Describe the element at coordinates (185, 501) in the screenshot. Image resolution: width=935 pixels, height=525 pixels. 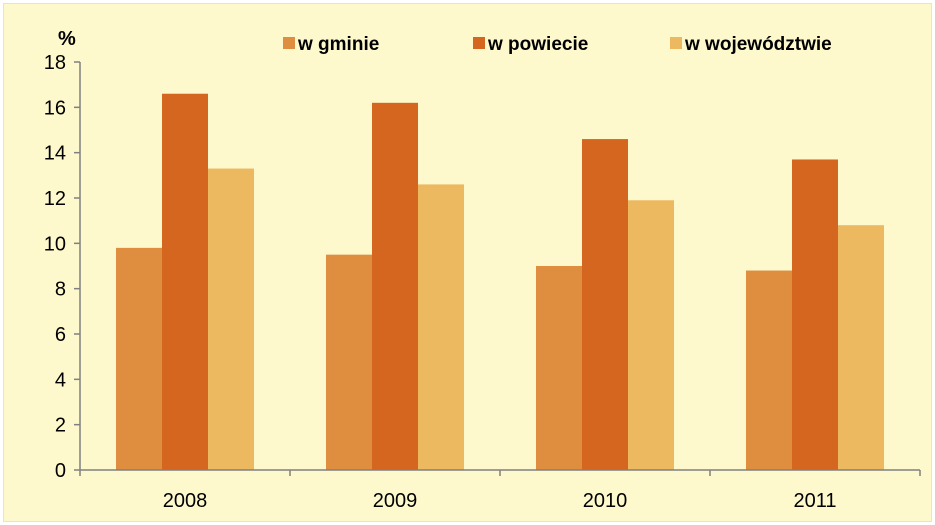
I see `x-tick-label: 2008` at that location.